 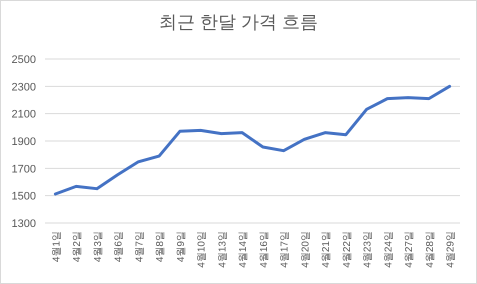 What do you see at coordinates (24, 224) in the screenshot?
I see `y-tick-label: 1300` at bounding box center [24, 224].